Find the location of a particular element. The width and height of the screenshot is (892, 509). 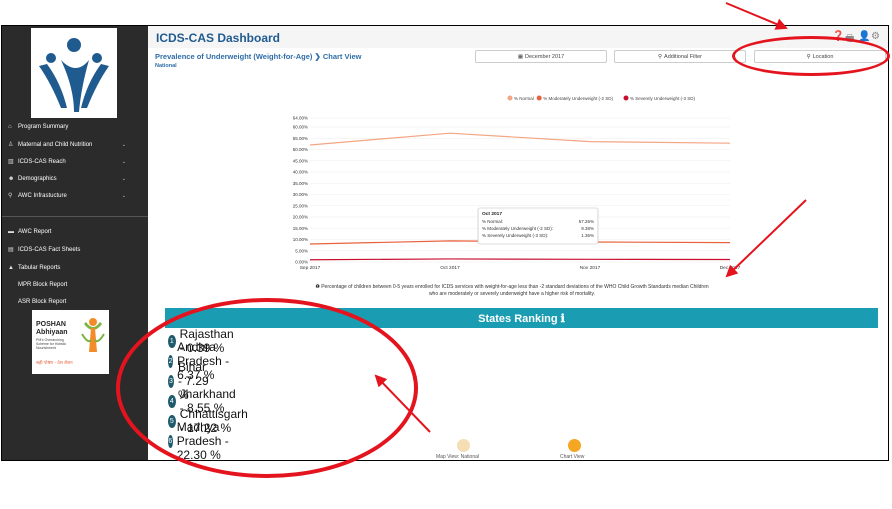

icds-logo is located at coordinates (74, 73).